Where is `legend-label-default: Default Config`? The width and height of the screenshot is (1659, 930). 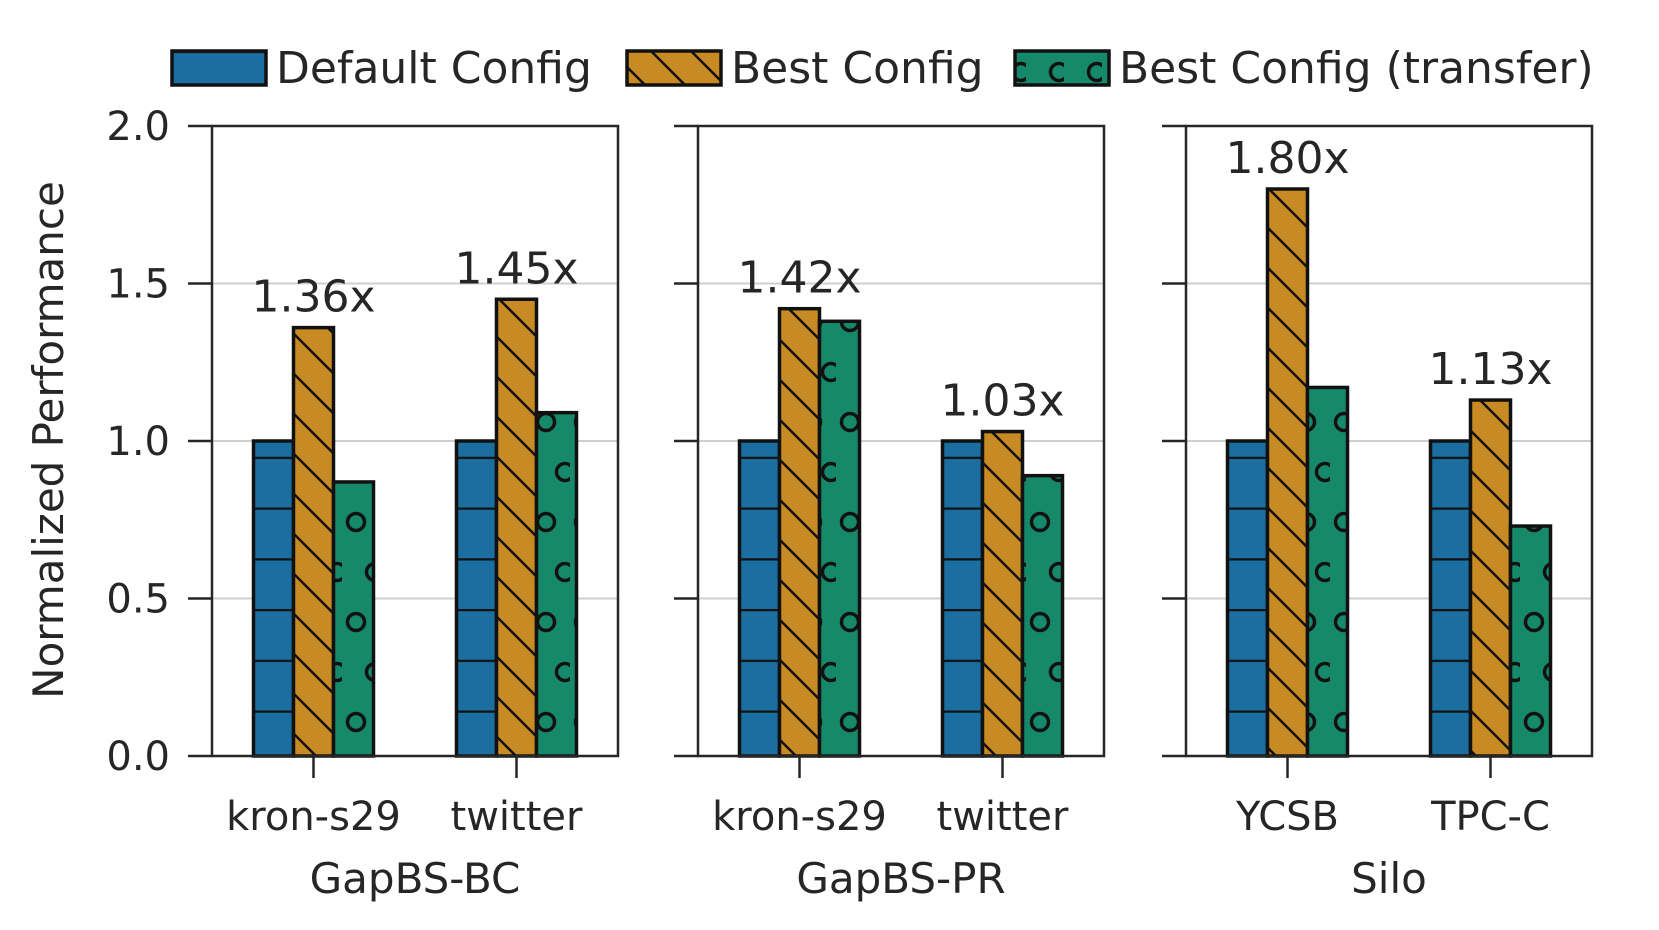
legend-label-default: Default Config is located at coordinates (434, 68).